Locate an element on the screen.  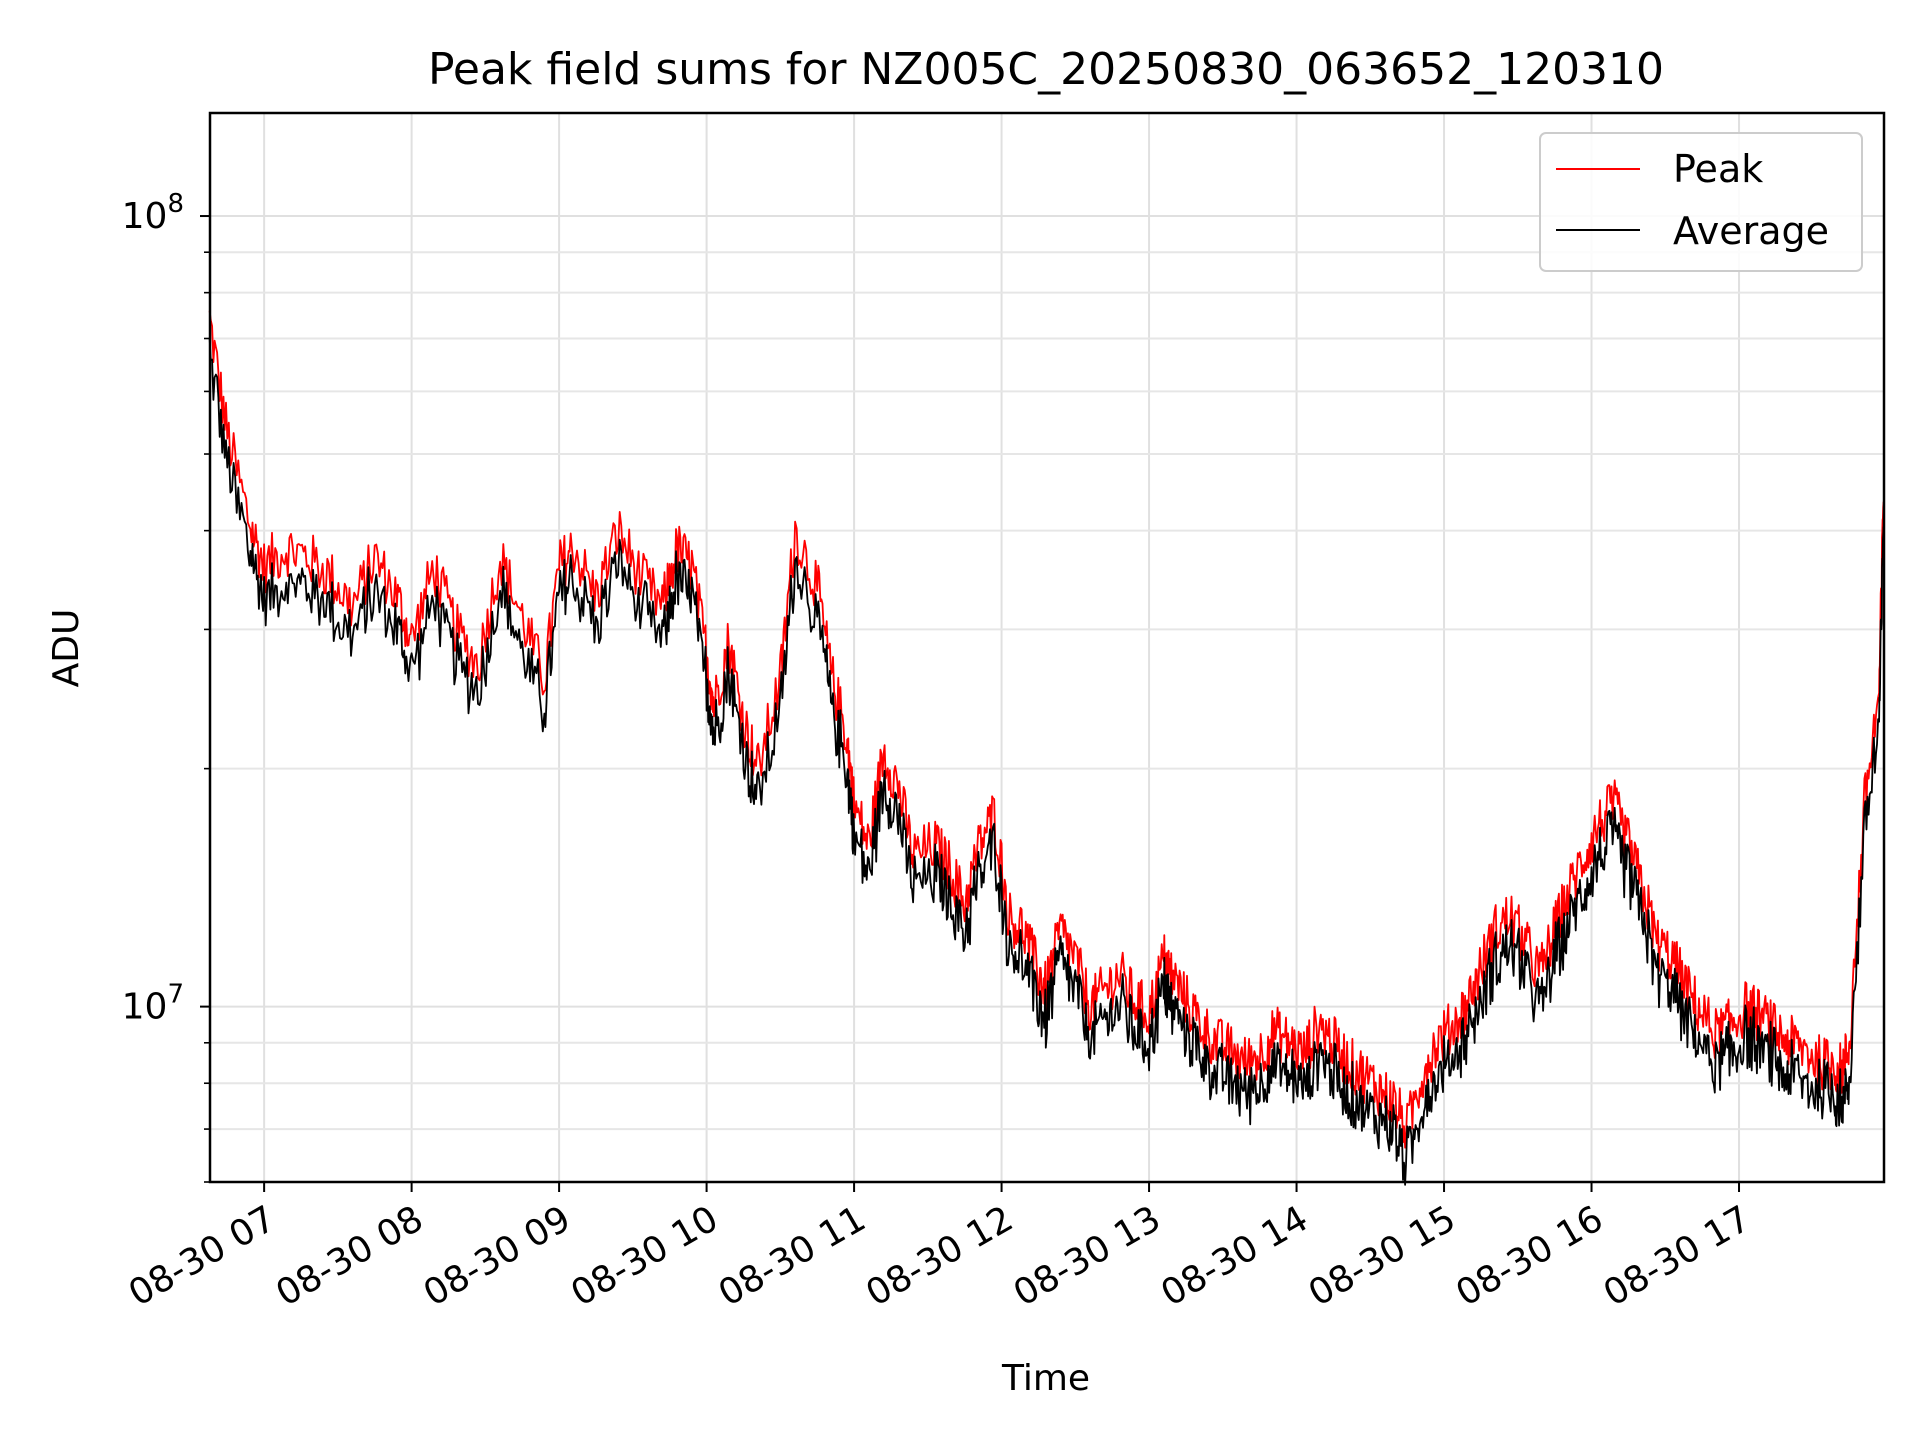
y-axis-ticks: 10⁷ 10⁸ is located at coordinates (166, 686).